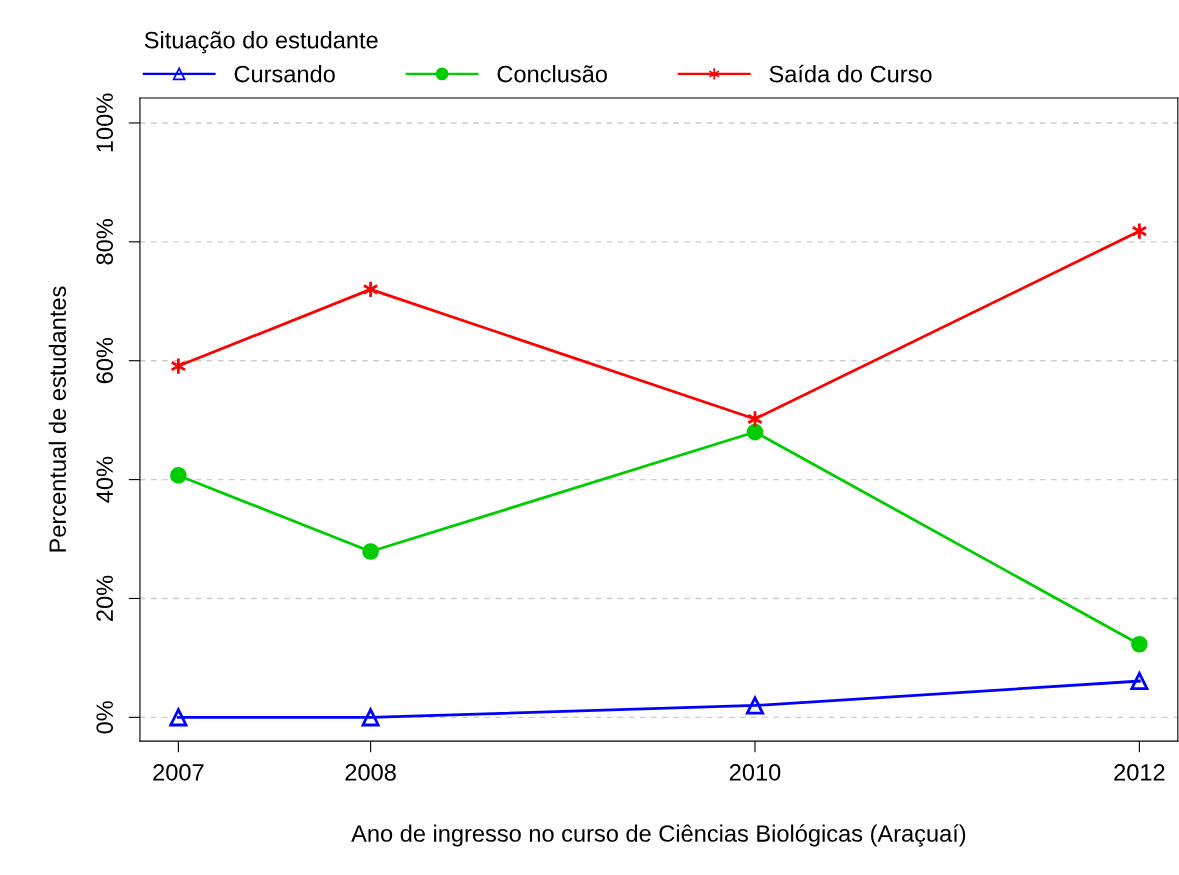 Image resolution: width=1179 pixels, height=875 pixels. I want to click on x-tick-label: 2012, so click(1139, 772).